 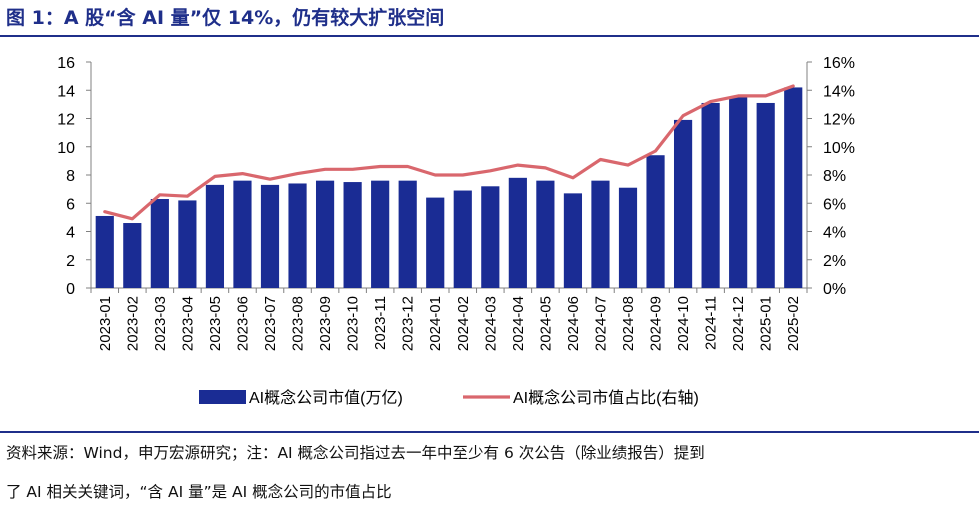 I want to click on x-tick-label: 2024-09, so click(x=656, y=323).